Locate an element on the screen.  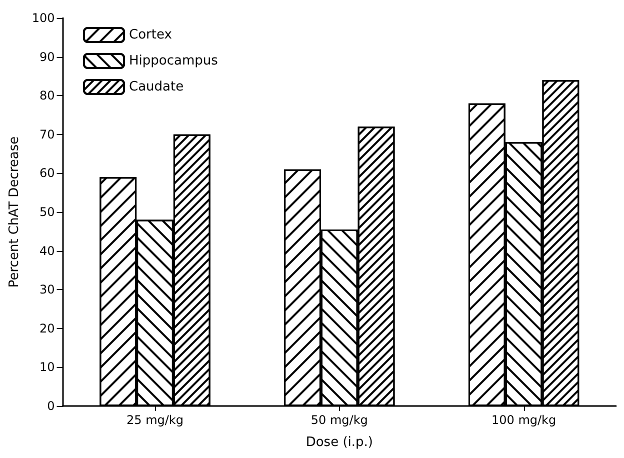
legend-label: Cortex is located at coordinates (150, 35).